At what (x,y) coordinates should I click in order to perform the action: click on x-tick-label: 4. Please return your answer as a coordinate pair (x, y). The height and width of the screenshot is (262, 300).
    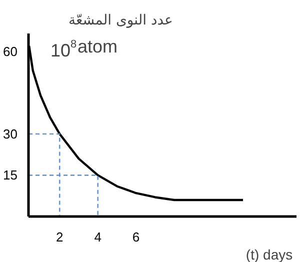
    Looking at the image, I should click on (98, 237).